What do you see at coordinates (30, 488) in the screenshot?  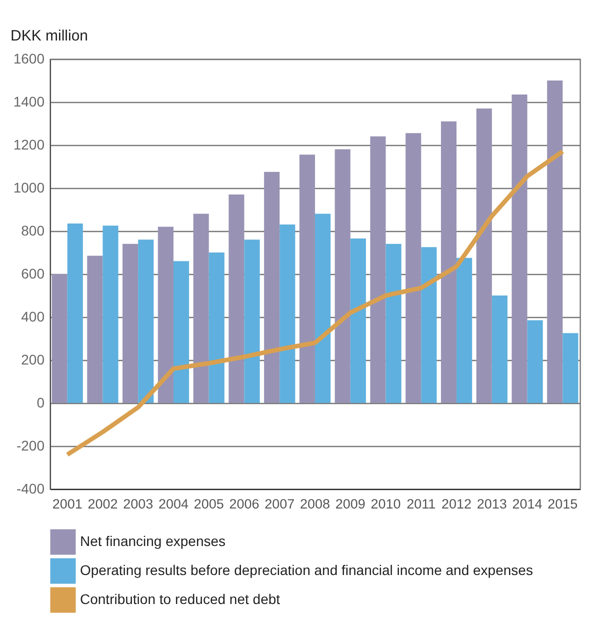 I see `y-tick-label: -400` at bounding box center [30, 488].